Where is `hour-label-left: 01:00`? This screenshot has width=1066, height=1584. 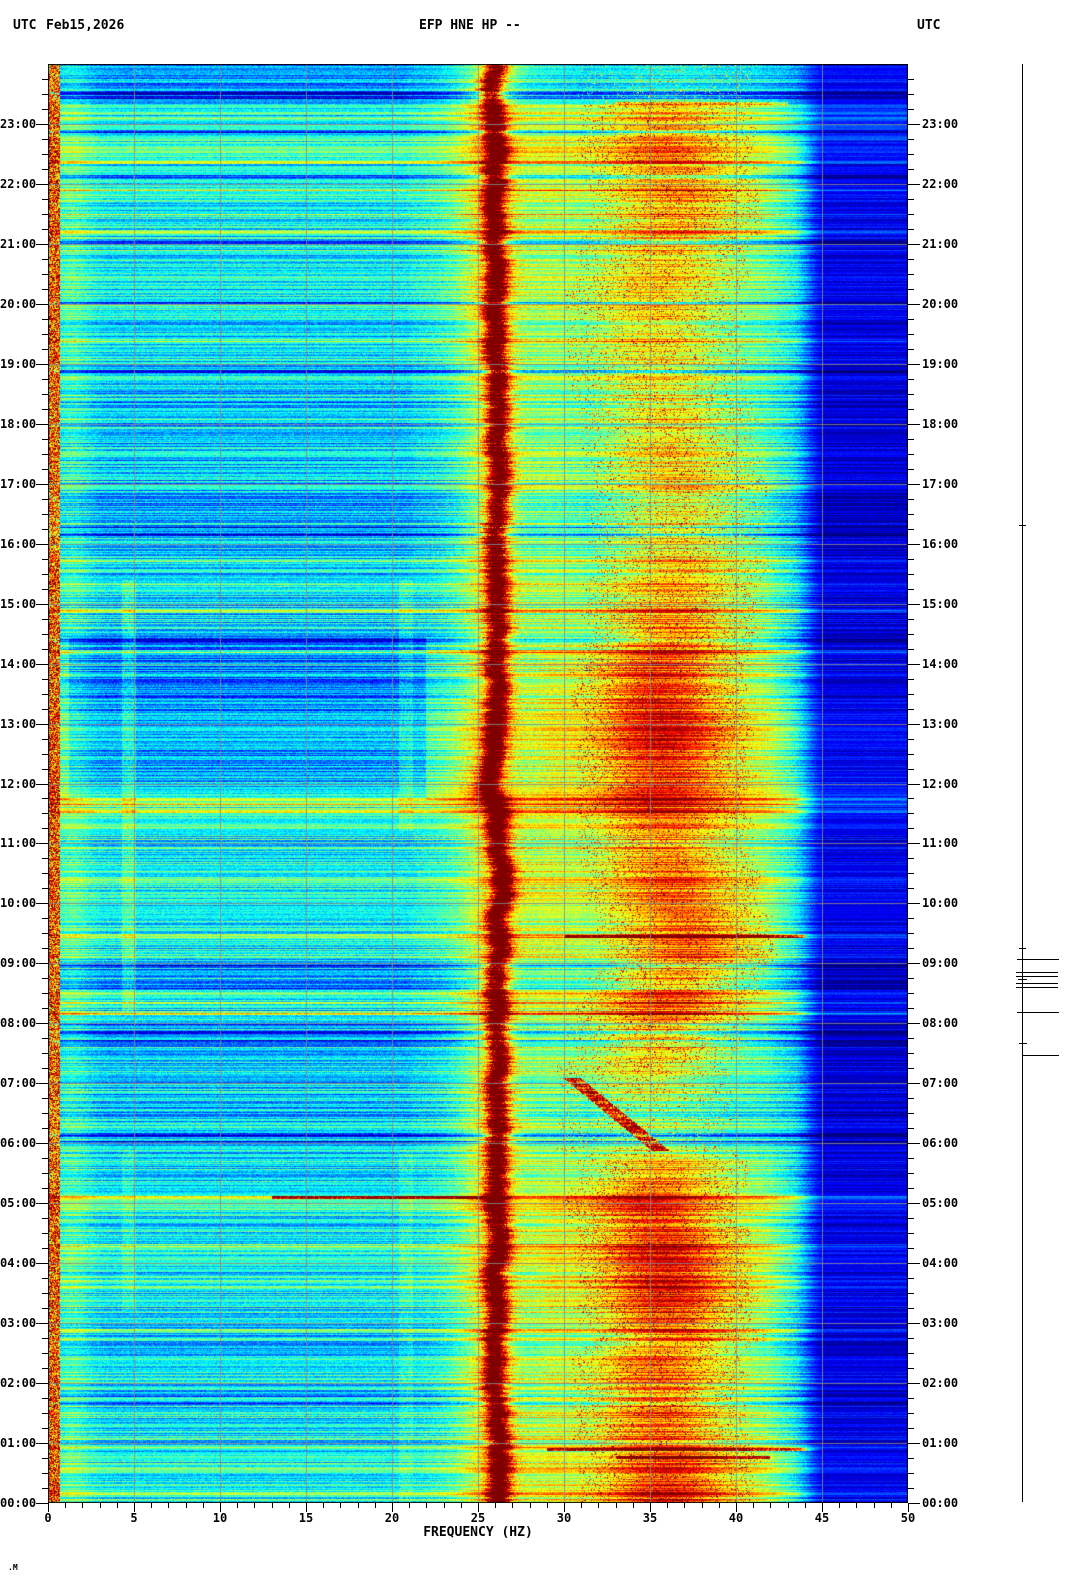
hour-label-left: 01:00 is located at coordinates (18, 1443).